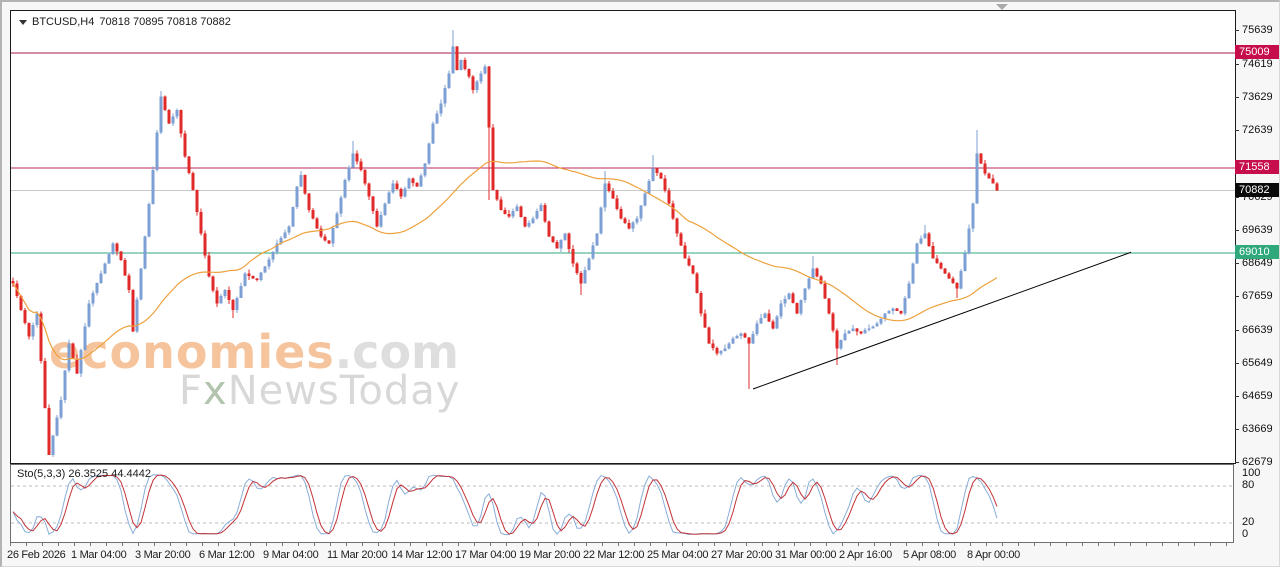 The height and width of the screenshot is (567, 1280). Describe the element at coordinates (36, 555) in the screenshot. I see `time-axis-label: 26 Feb 2026` at that location.